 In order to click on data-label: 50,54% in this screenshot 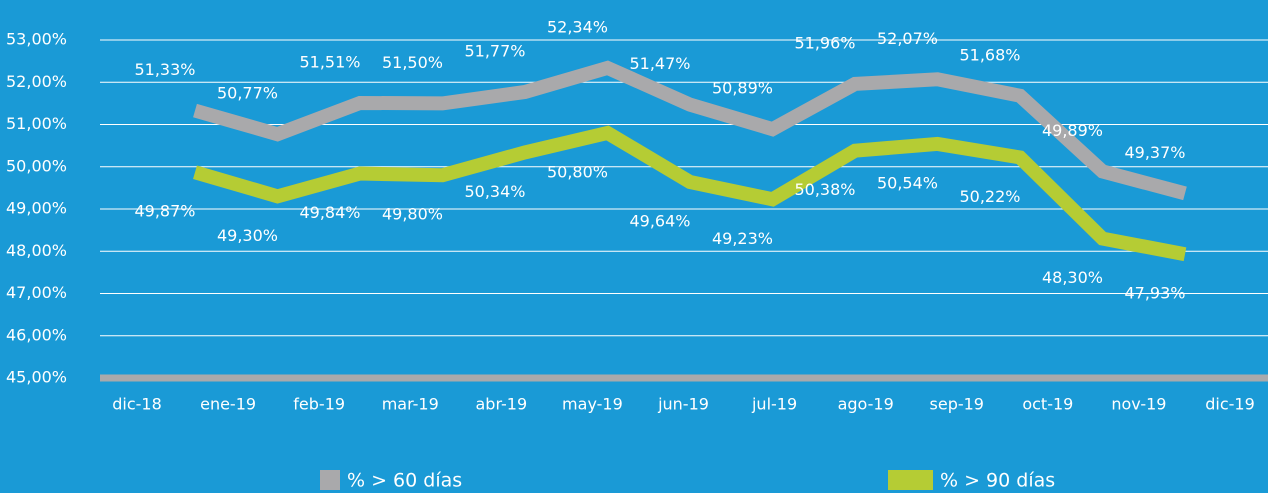, I will do `click(907, 182)`.